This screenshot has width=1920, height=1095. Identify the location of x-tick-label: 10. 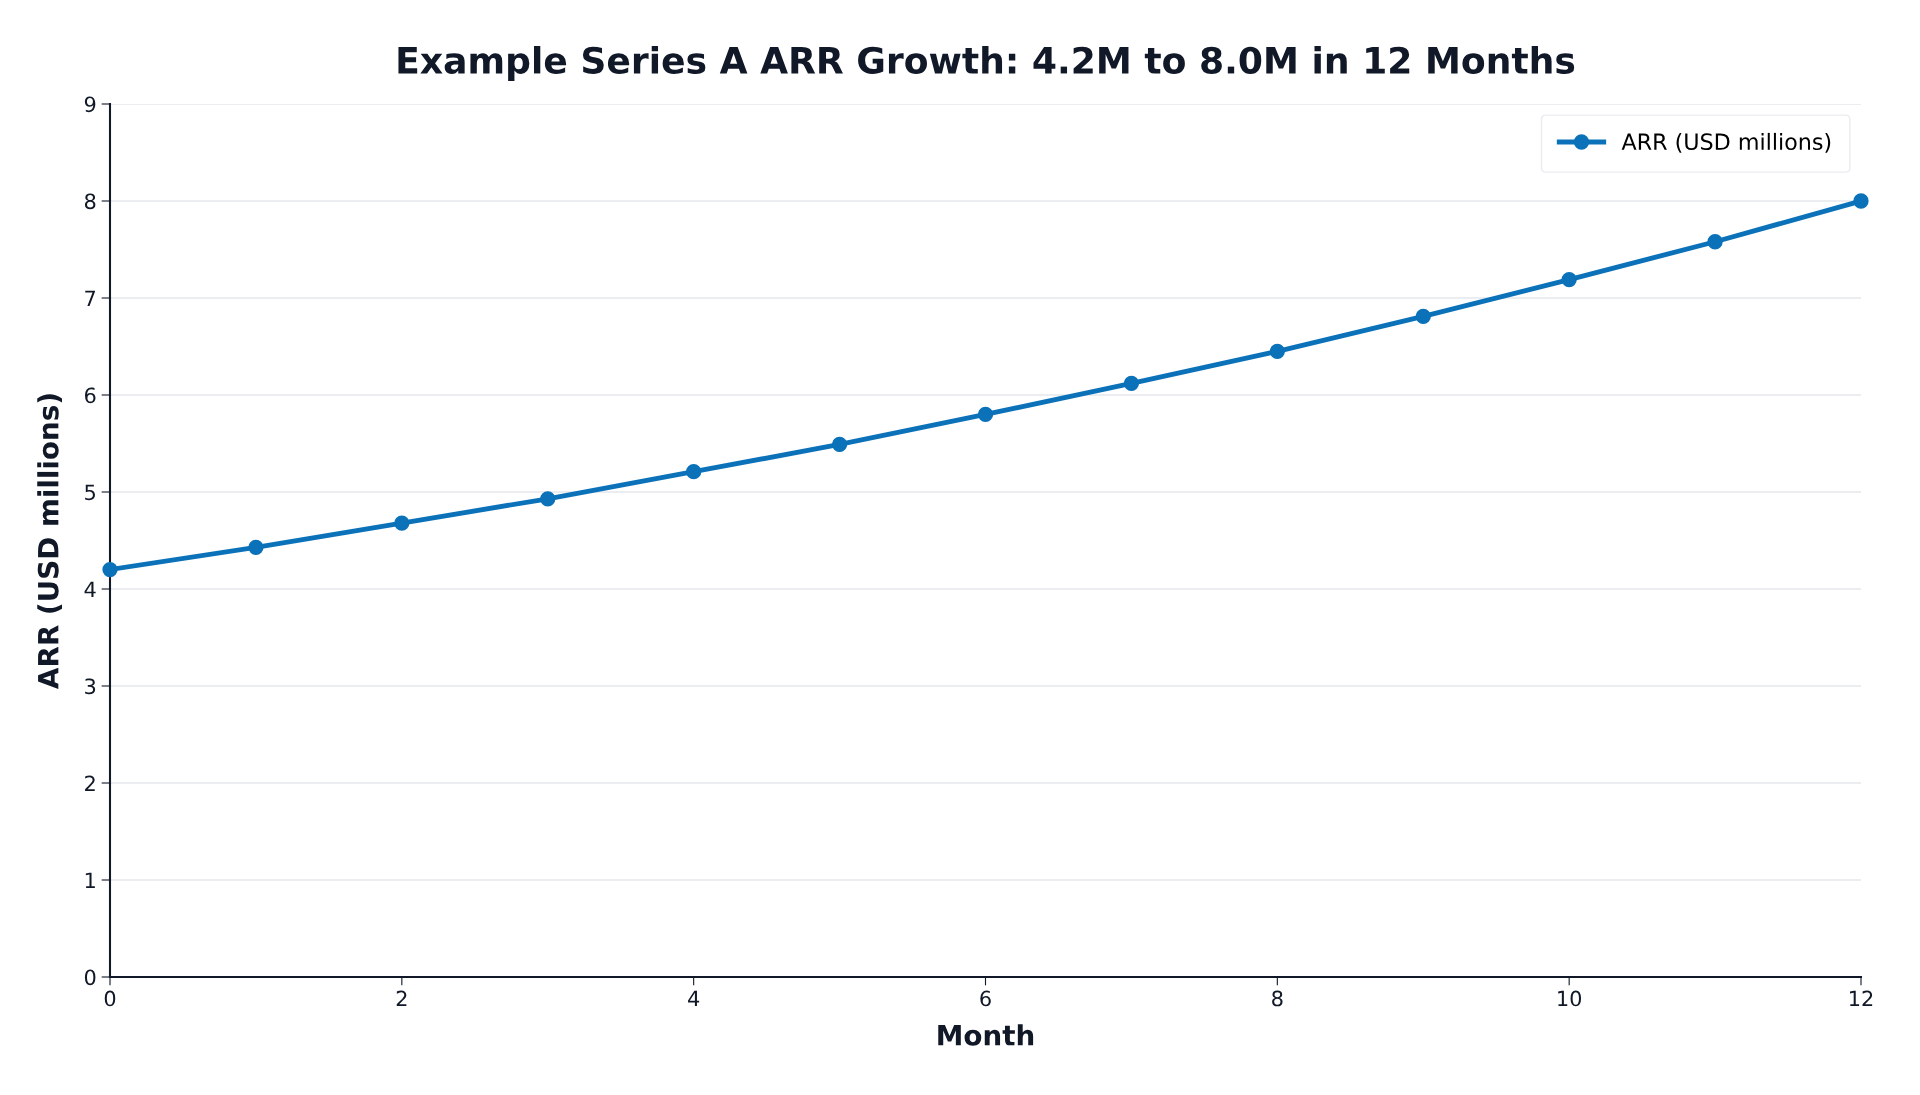
(1570, 998).